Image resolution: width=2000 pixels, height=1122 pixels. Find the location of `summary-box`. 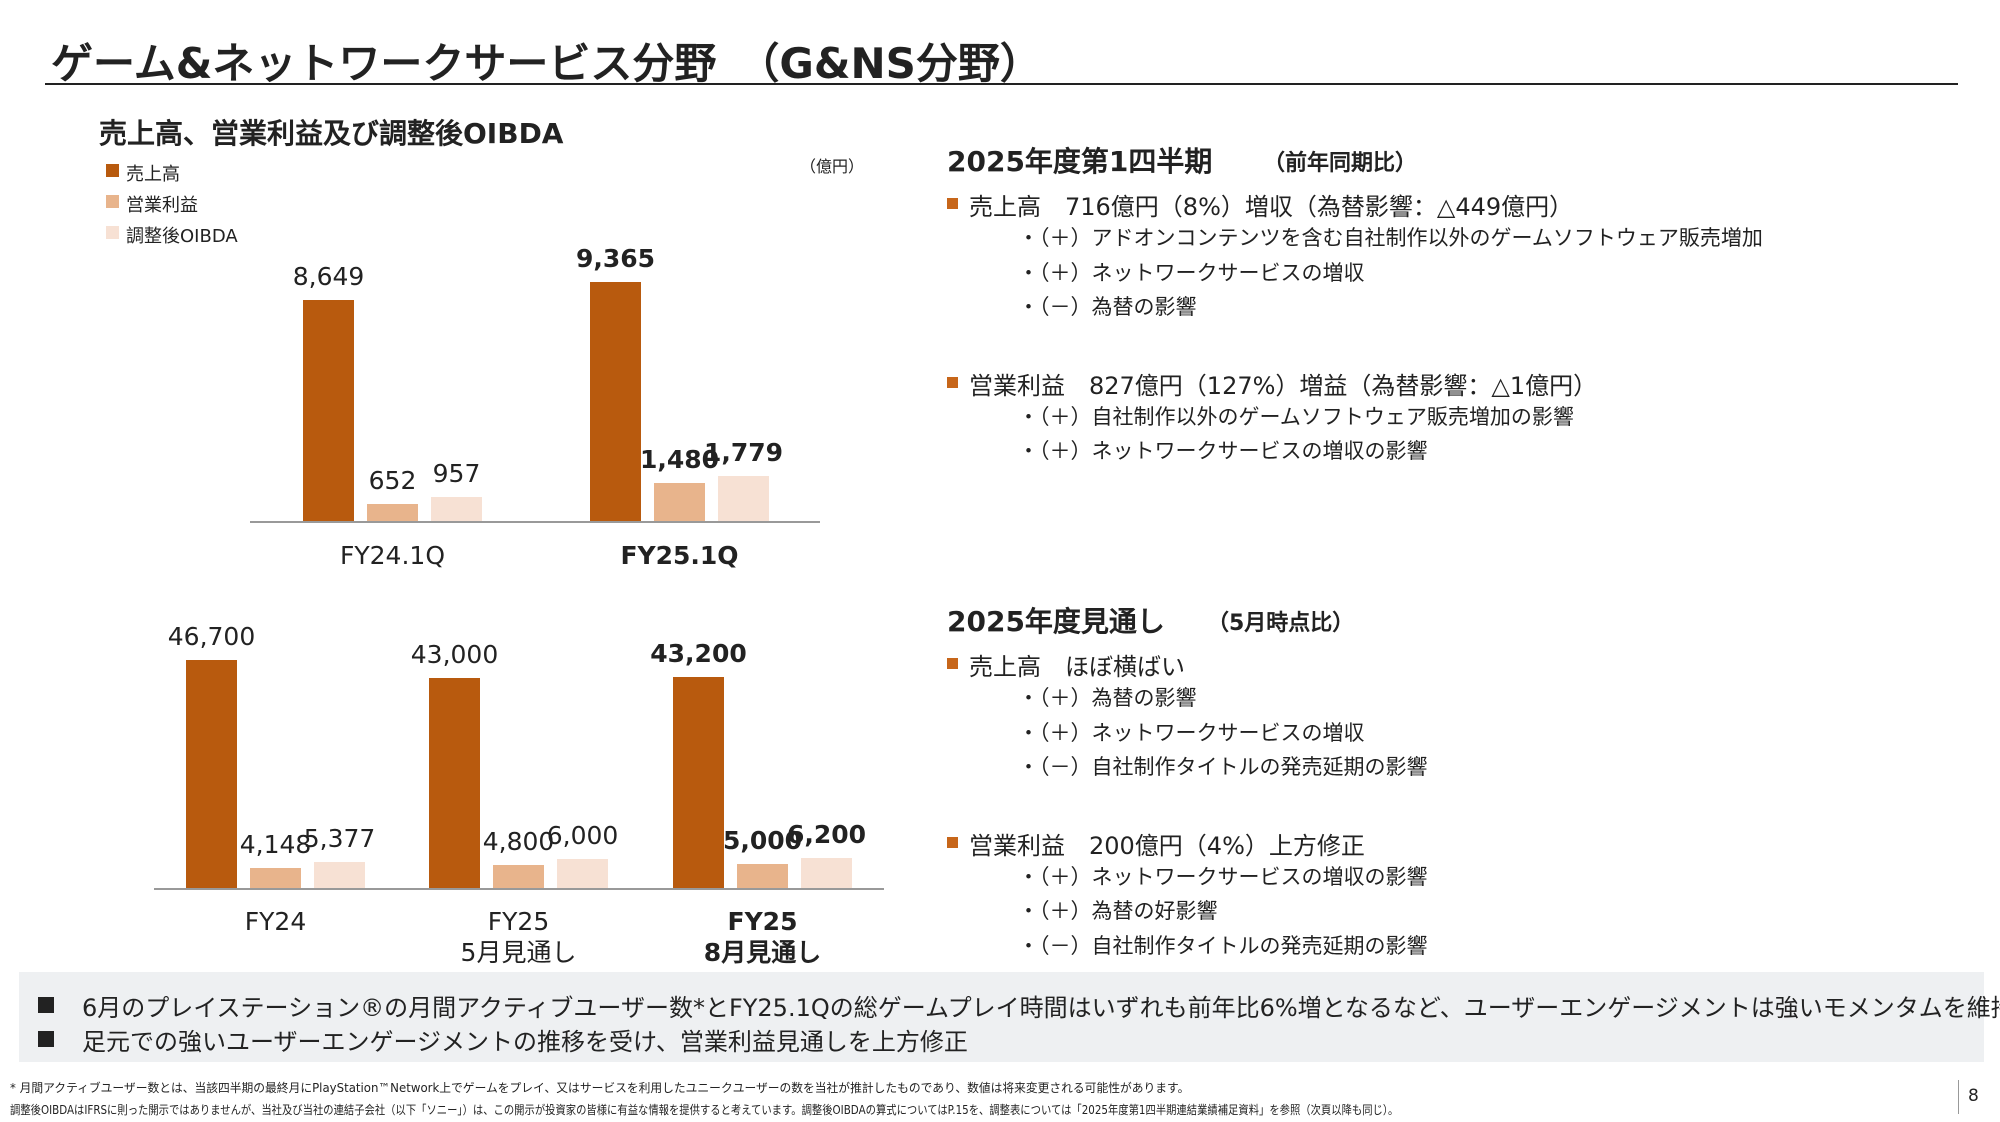

summary-box is located at coordinates (1001, 1017).